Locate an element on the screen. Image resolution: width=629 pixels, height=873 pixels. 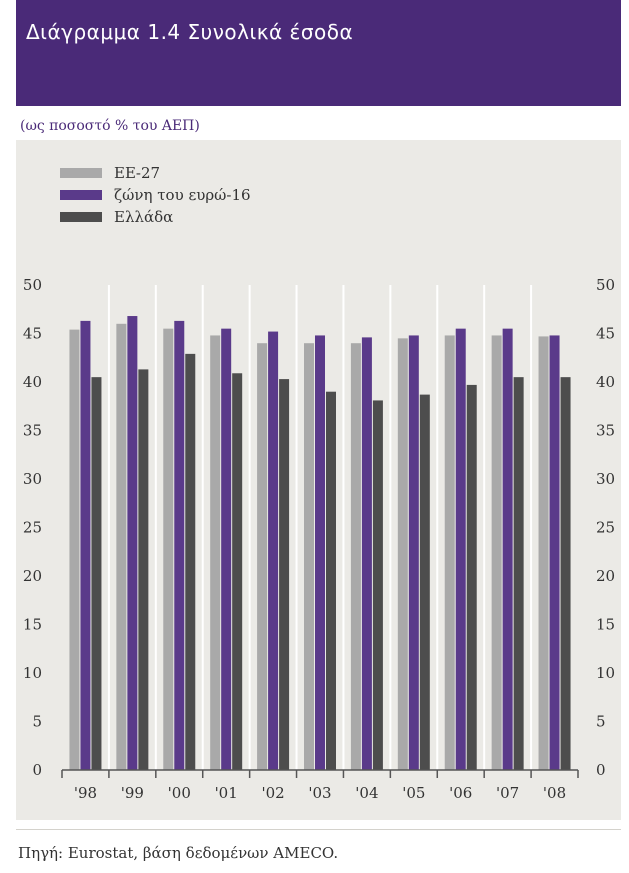
x-tick-label: '01 is located at coordinates (226, 793).